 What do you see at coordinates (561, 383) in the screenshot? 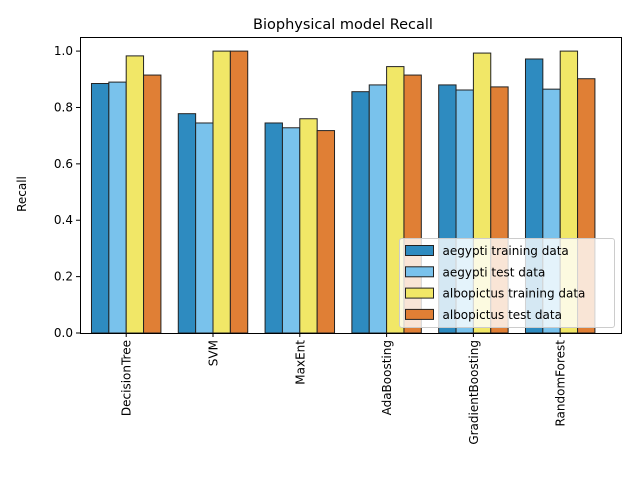
I see `x-tick-label: RandomForest` at bounding box center [561, 383].